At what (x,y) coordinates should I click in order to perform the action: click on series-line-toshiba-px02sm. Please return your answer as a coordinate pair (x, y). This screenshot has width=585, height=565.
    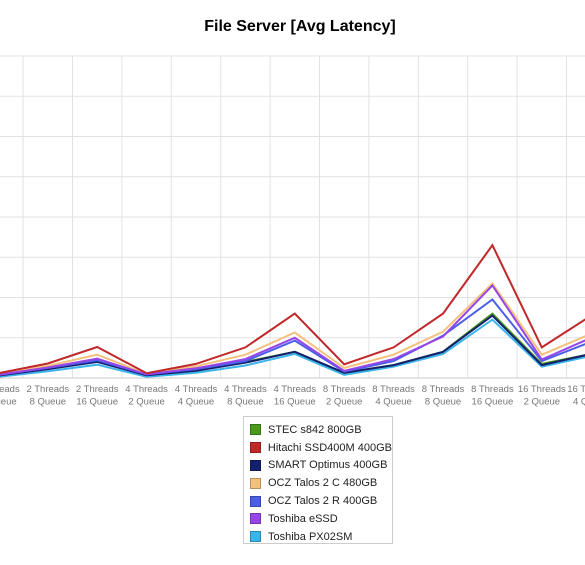
    Looking at the image, I should click on (292, 348).